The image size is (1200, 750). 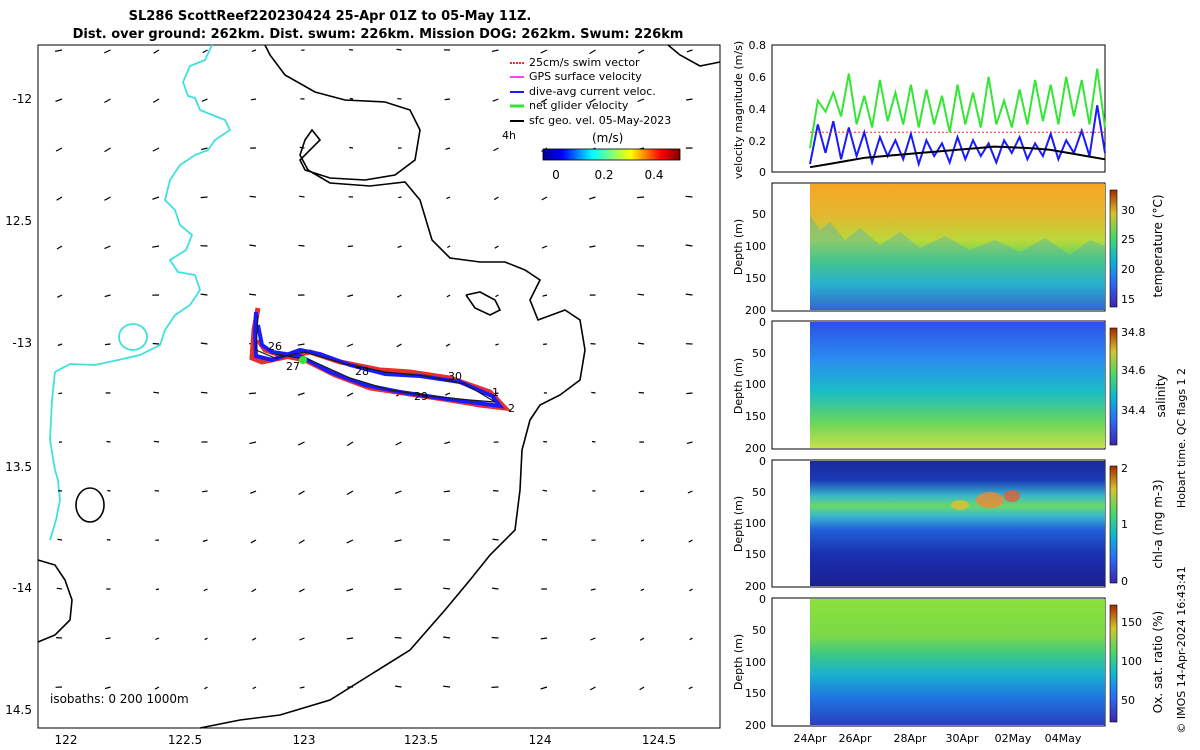 I want to click on track-day-label: 1, so click(x=495, y=392).